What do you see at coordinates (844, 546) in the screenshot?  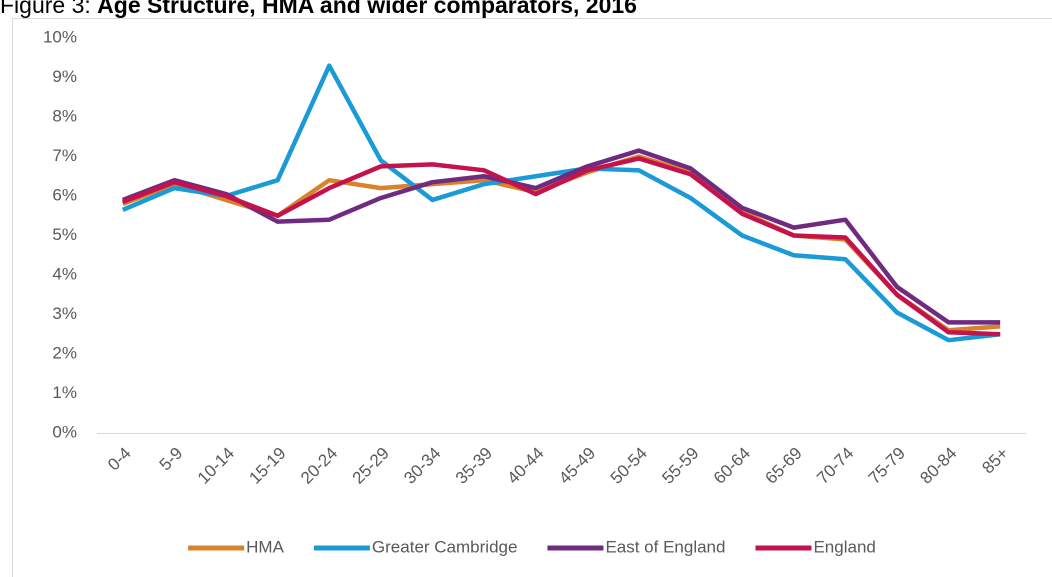 I see `legend-label: England` at bounding box center [844, 546].